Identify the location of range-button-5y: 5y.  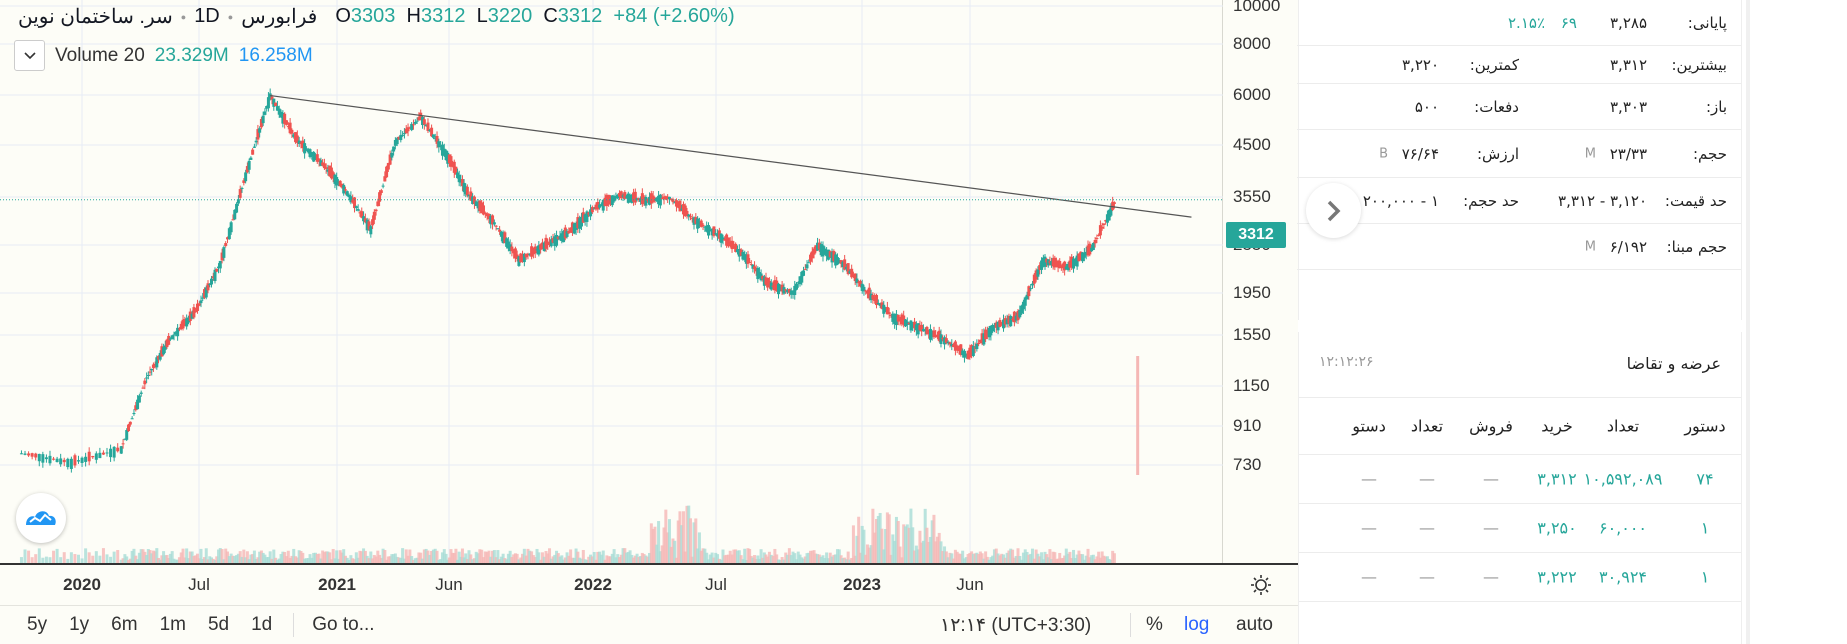
(37, 624).